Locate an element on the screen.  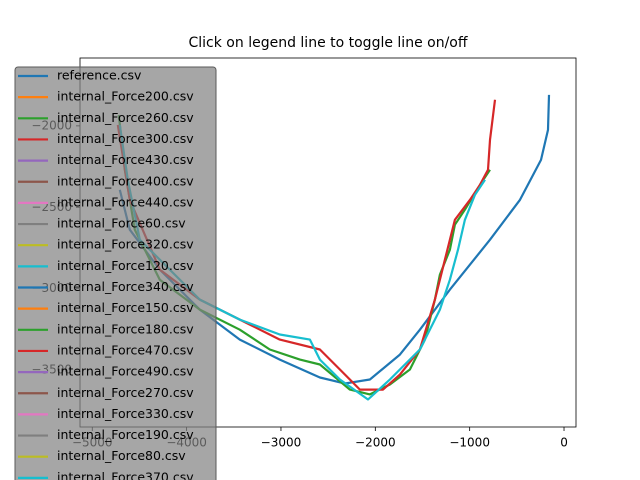
legend-item: internal_Force60.csv is located at coordinates (102, 223).